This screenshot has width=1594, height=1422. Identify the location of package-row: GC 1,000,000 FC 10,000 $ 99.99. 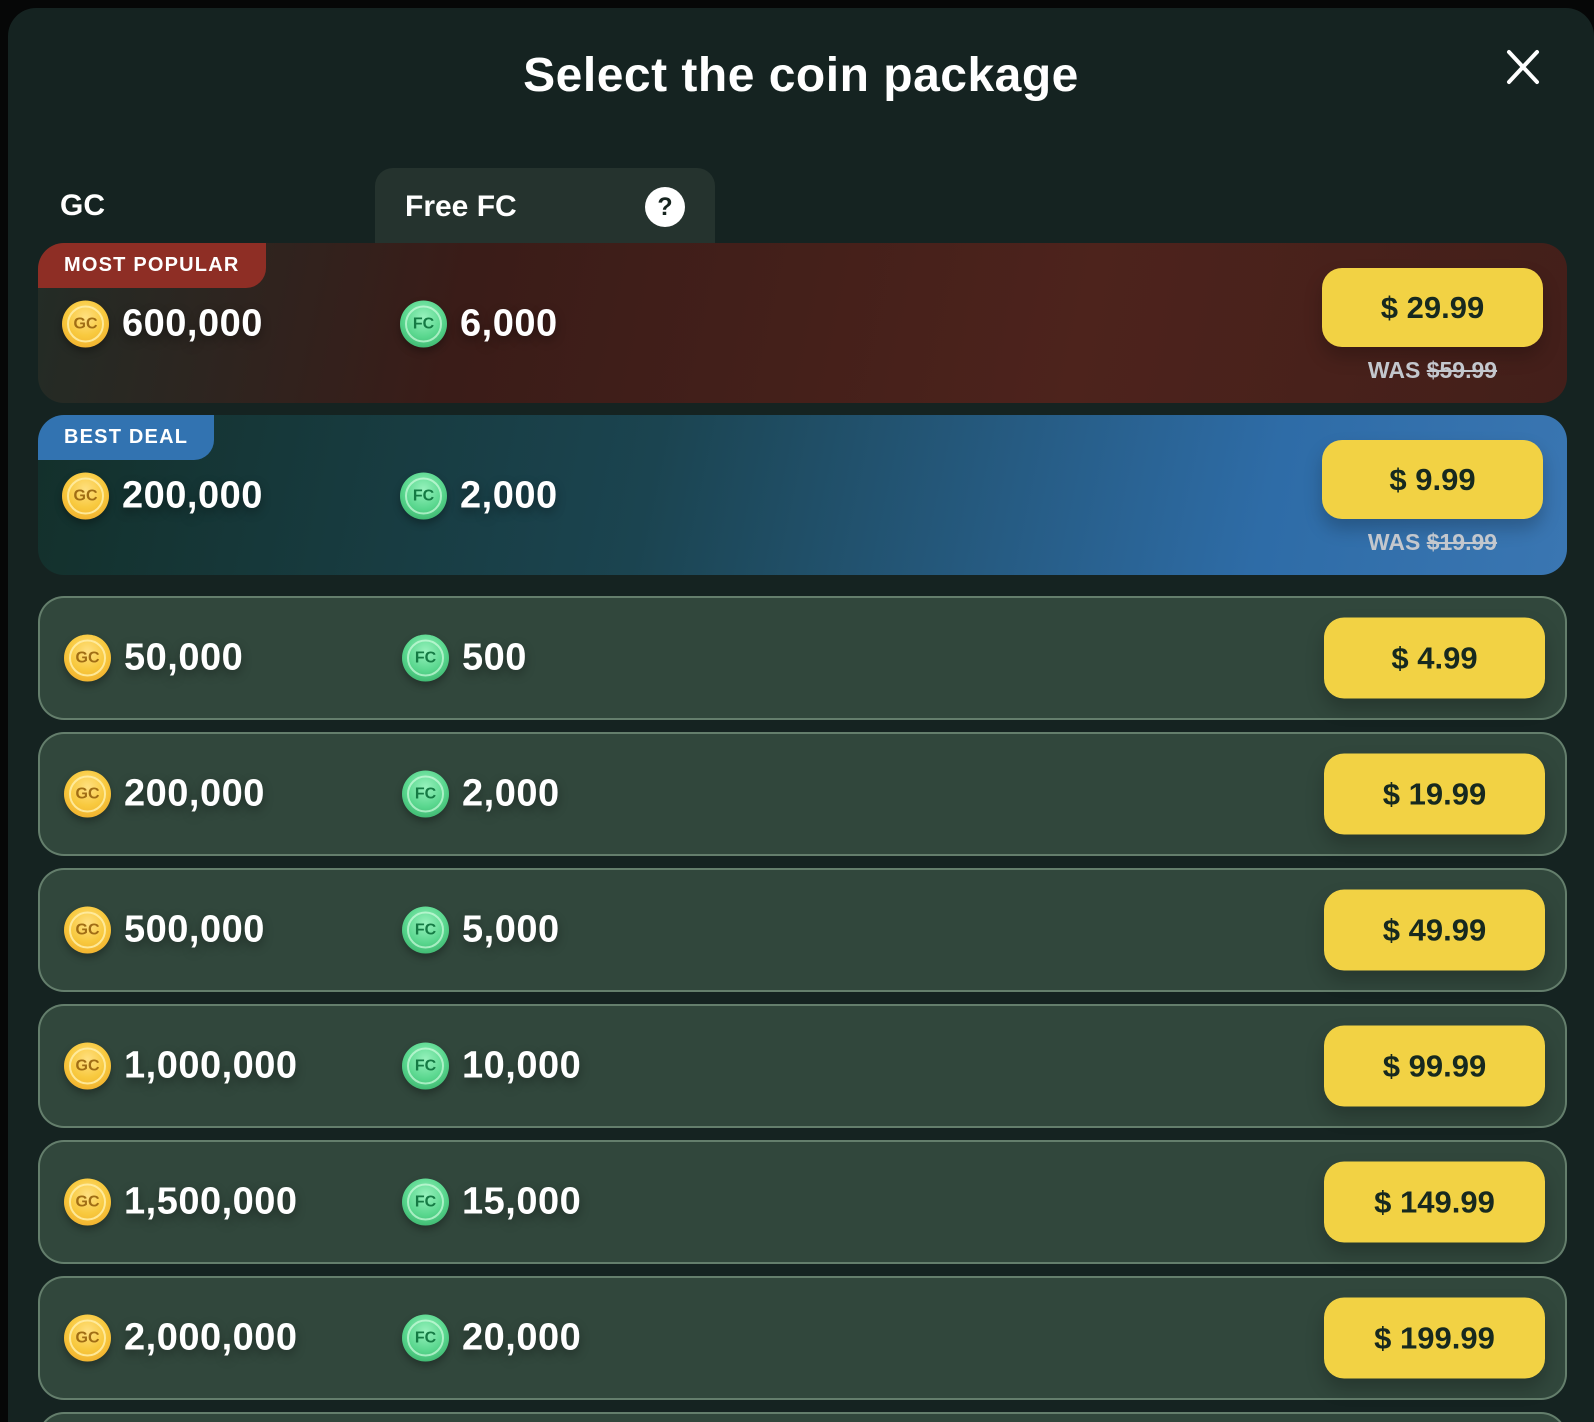
(802, 1066).